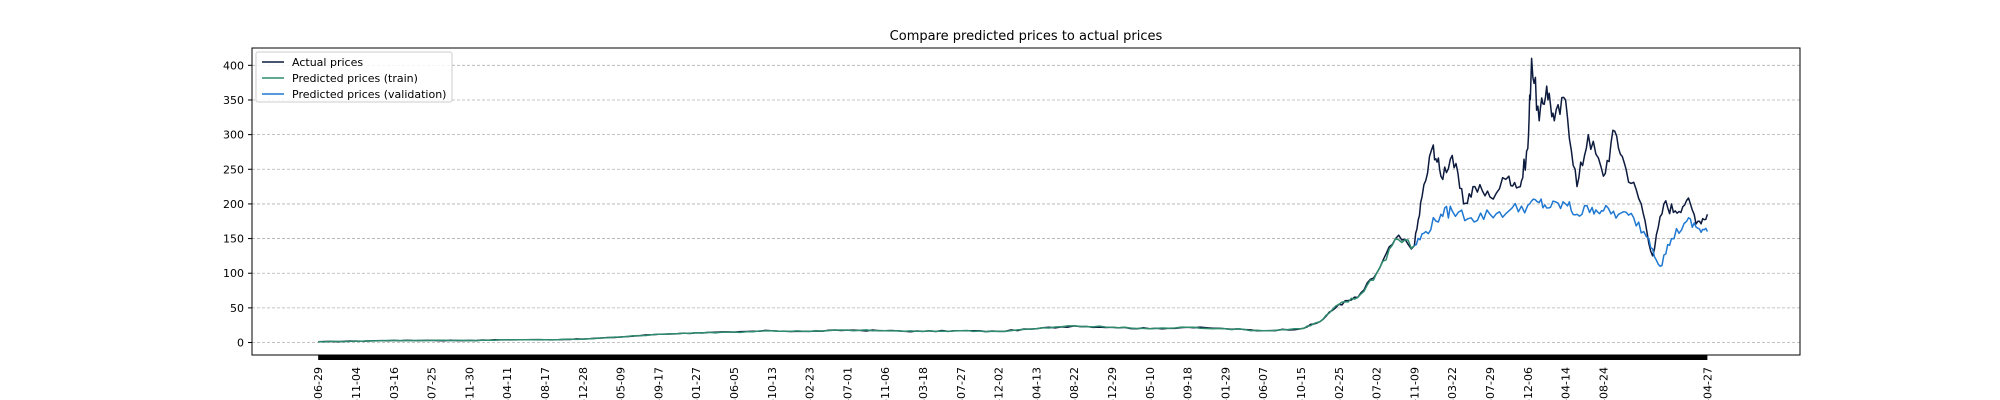 This screenshot has width=2000, height=400. What do you see at coordinates (621, 383) in the screenshot?
I see `x-tick-label: -05-09` at bounding box center [621, 383].